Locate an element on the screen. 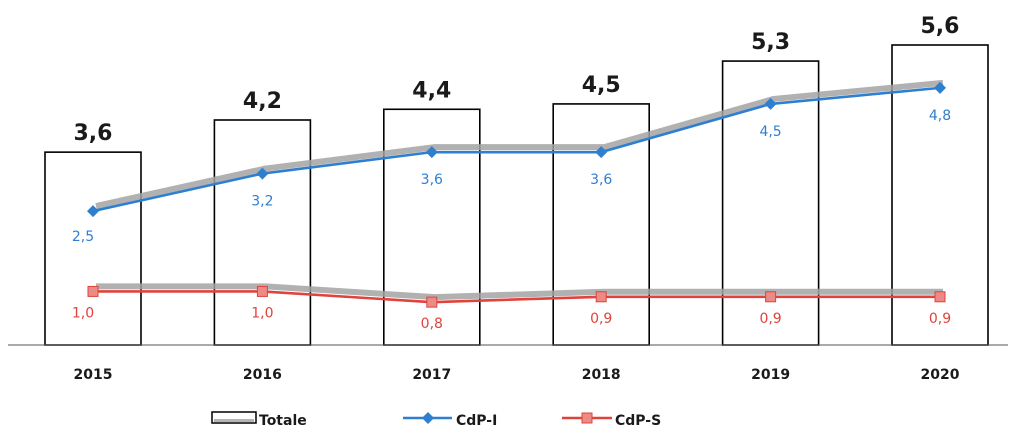 This screenshot has width=1015, height=435. legend: Totale CdP-I CdP-S is located at coordinates (436, 420).